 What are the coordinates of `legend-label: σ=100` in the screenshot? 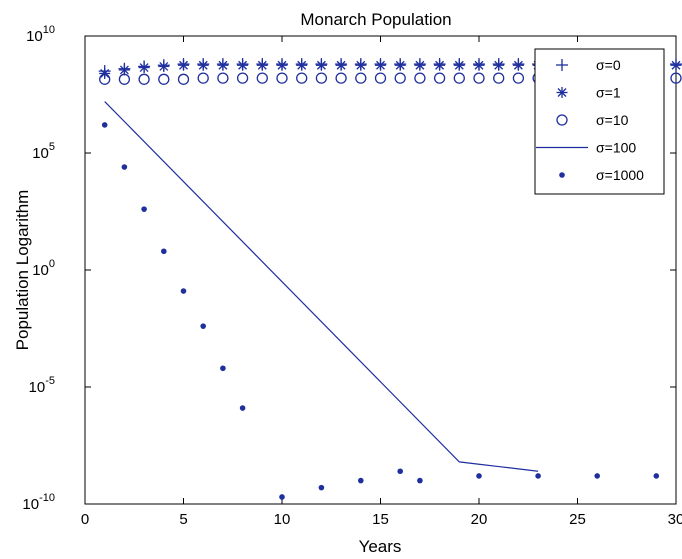 It's located at (616, 148).